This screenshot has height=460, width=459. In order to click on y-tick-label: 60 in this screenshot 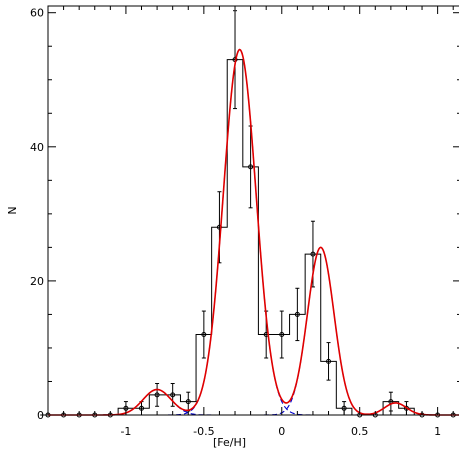, I will do `click(37, 13)`.